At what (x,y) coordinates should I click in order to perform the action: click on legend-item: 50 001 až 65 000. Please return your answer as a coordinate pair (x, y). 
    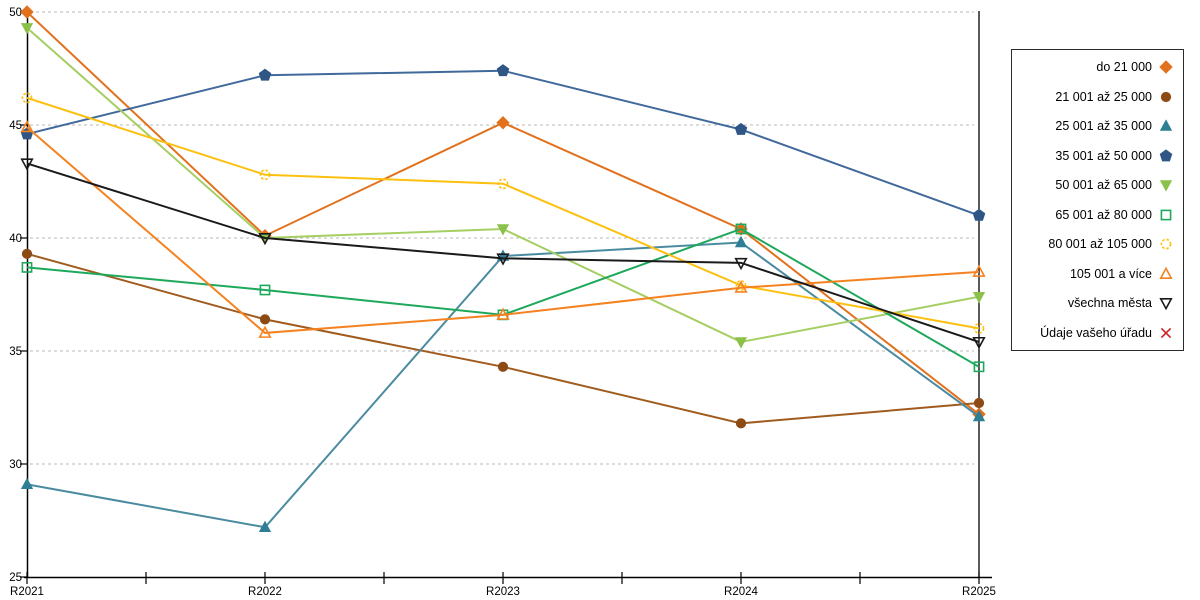
    Looking at the image, I should click on (1097, 185).